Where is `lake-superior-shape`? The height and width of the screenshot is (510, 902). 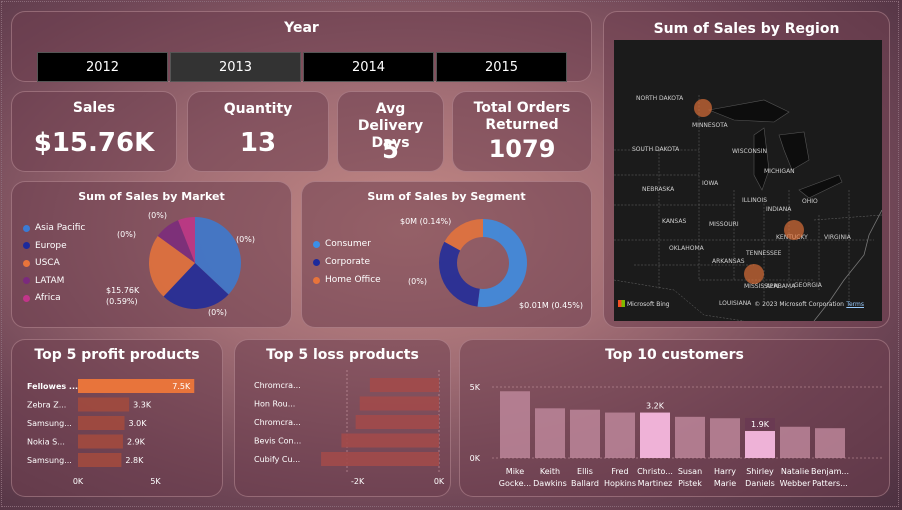 lake-superior-shape is located at coordinates (748, 111).